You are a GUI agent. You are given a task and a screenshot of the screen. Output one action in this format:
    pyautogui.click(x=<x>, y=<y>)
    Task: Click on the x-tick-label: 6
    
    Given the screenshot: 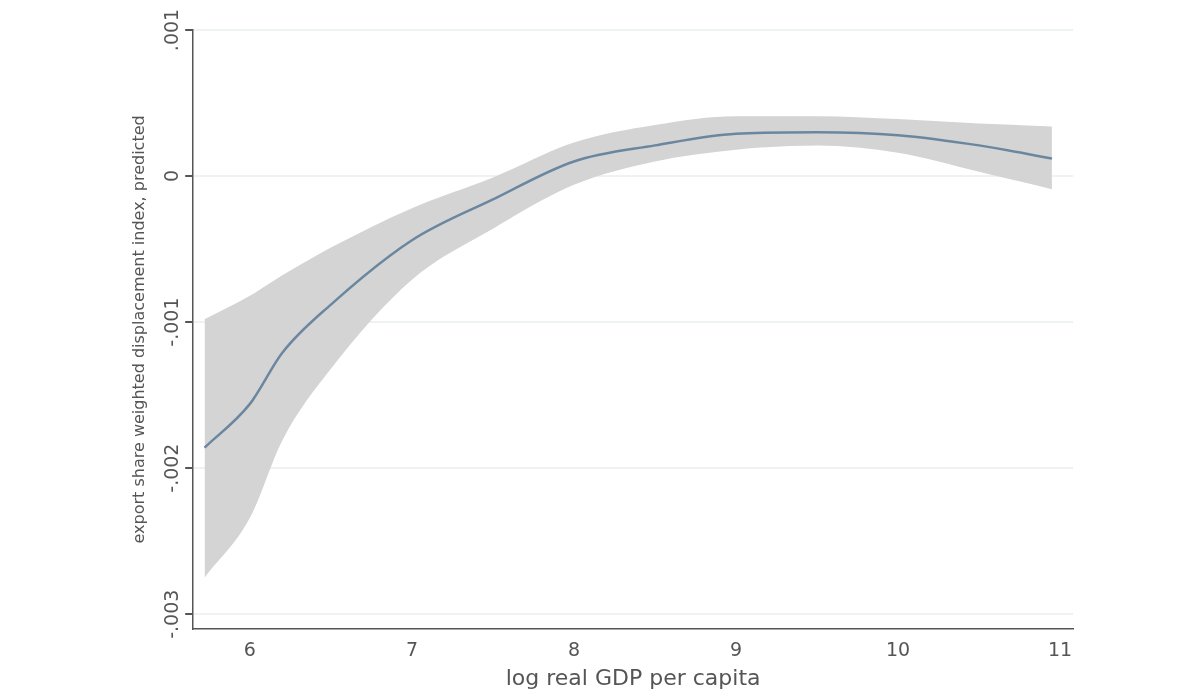 What is the action you would take?
    pyautogui.click(x=249, y=649)
    